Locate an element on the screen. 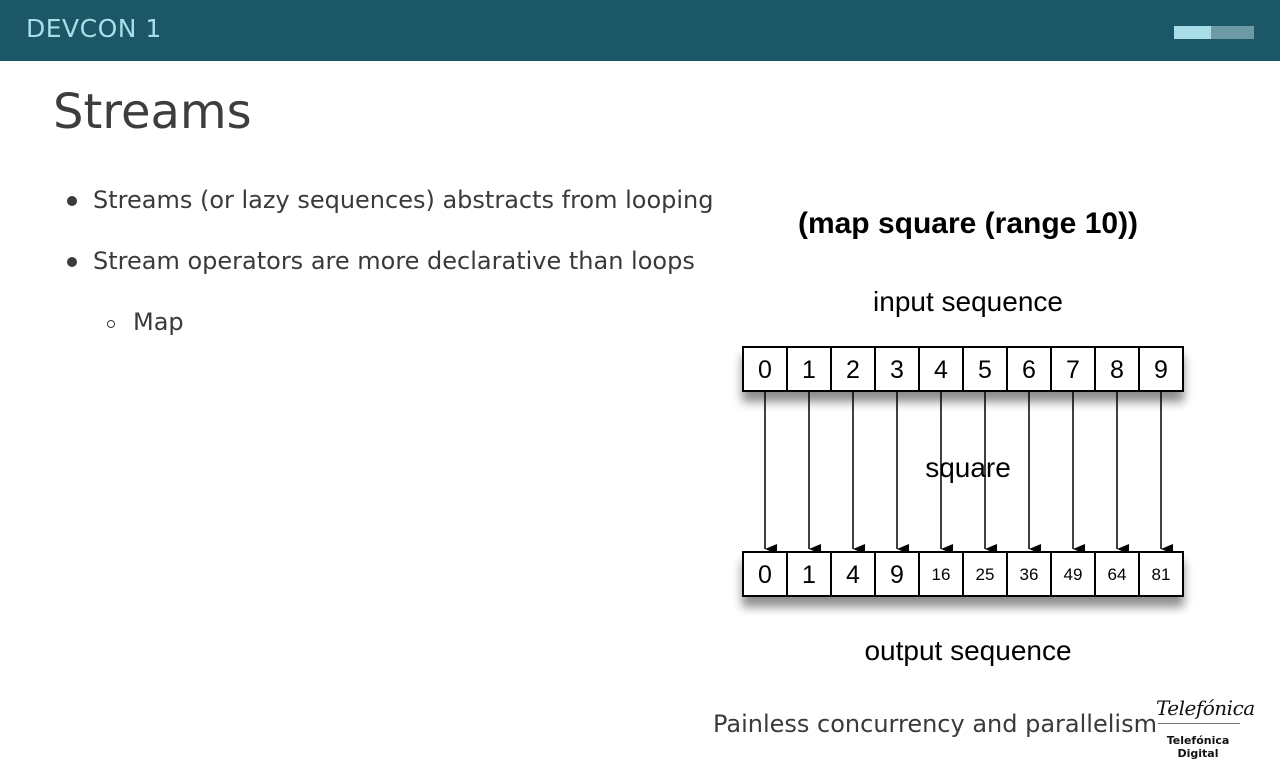  input-value: 0 is located at coordinates (765, 370).